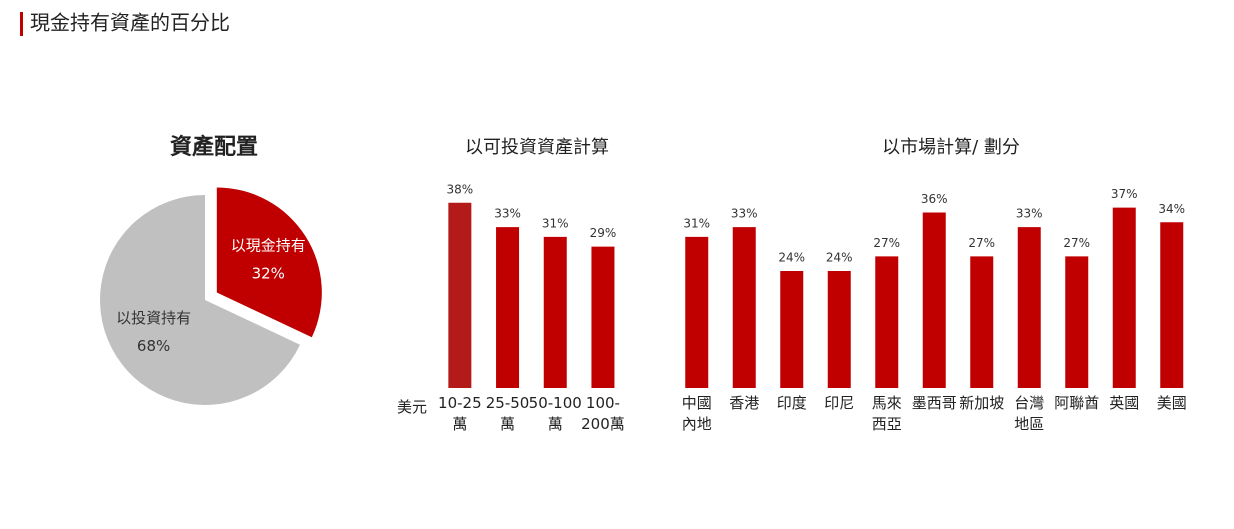 The width and height of the screenshot is (1234, 529). Describe the element at coordinates (555, 413) in the screenshot. I see `x-tick-label: 50-100 萬` at that location.